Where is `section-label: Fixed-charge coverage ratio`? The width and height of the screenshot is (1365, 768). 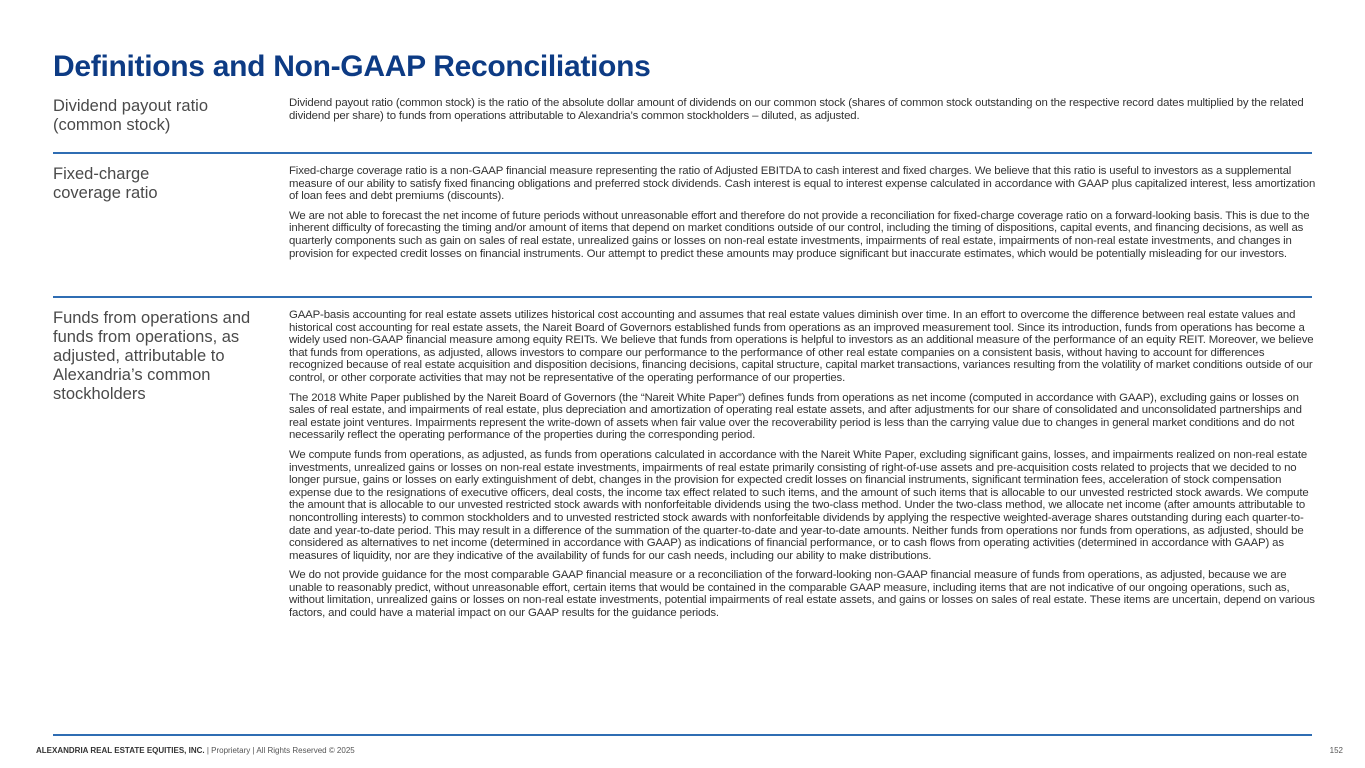
section-label: Fixed-charge coverage ratio is located at coordinates (105, 183).